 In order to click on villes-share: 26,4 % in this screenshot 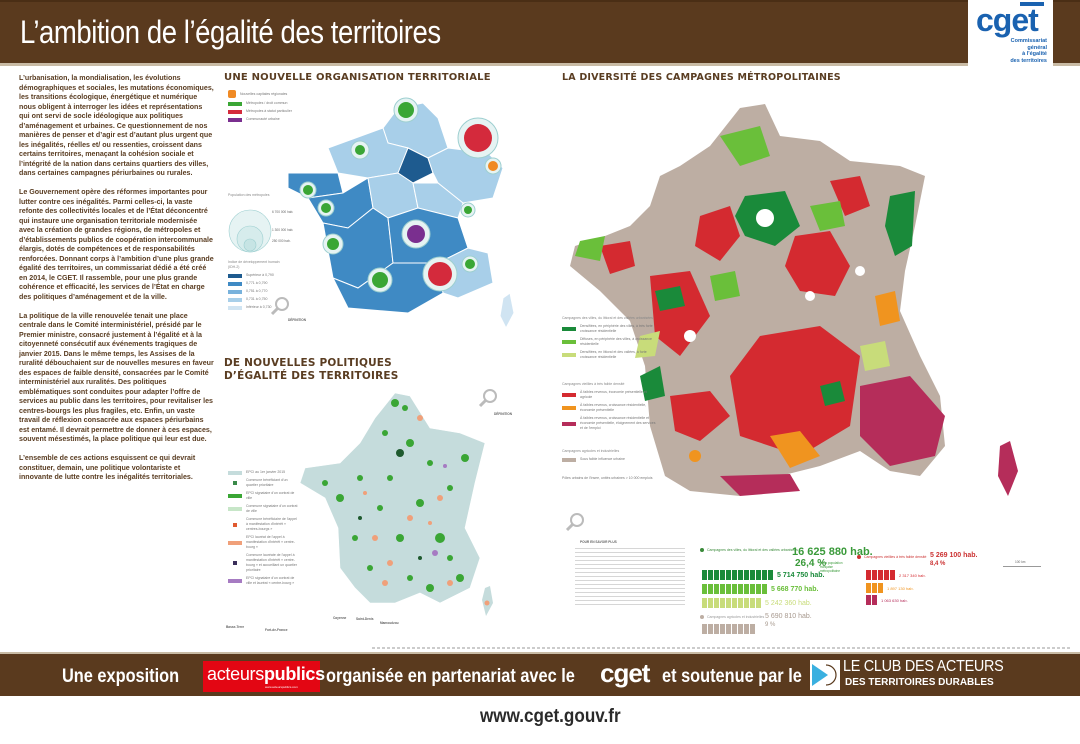, I will do `click(811, 563)`.